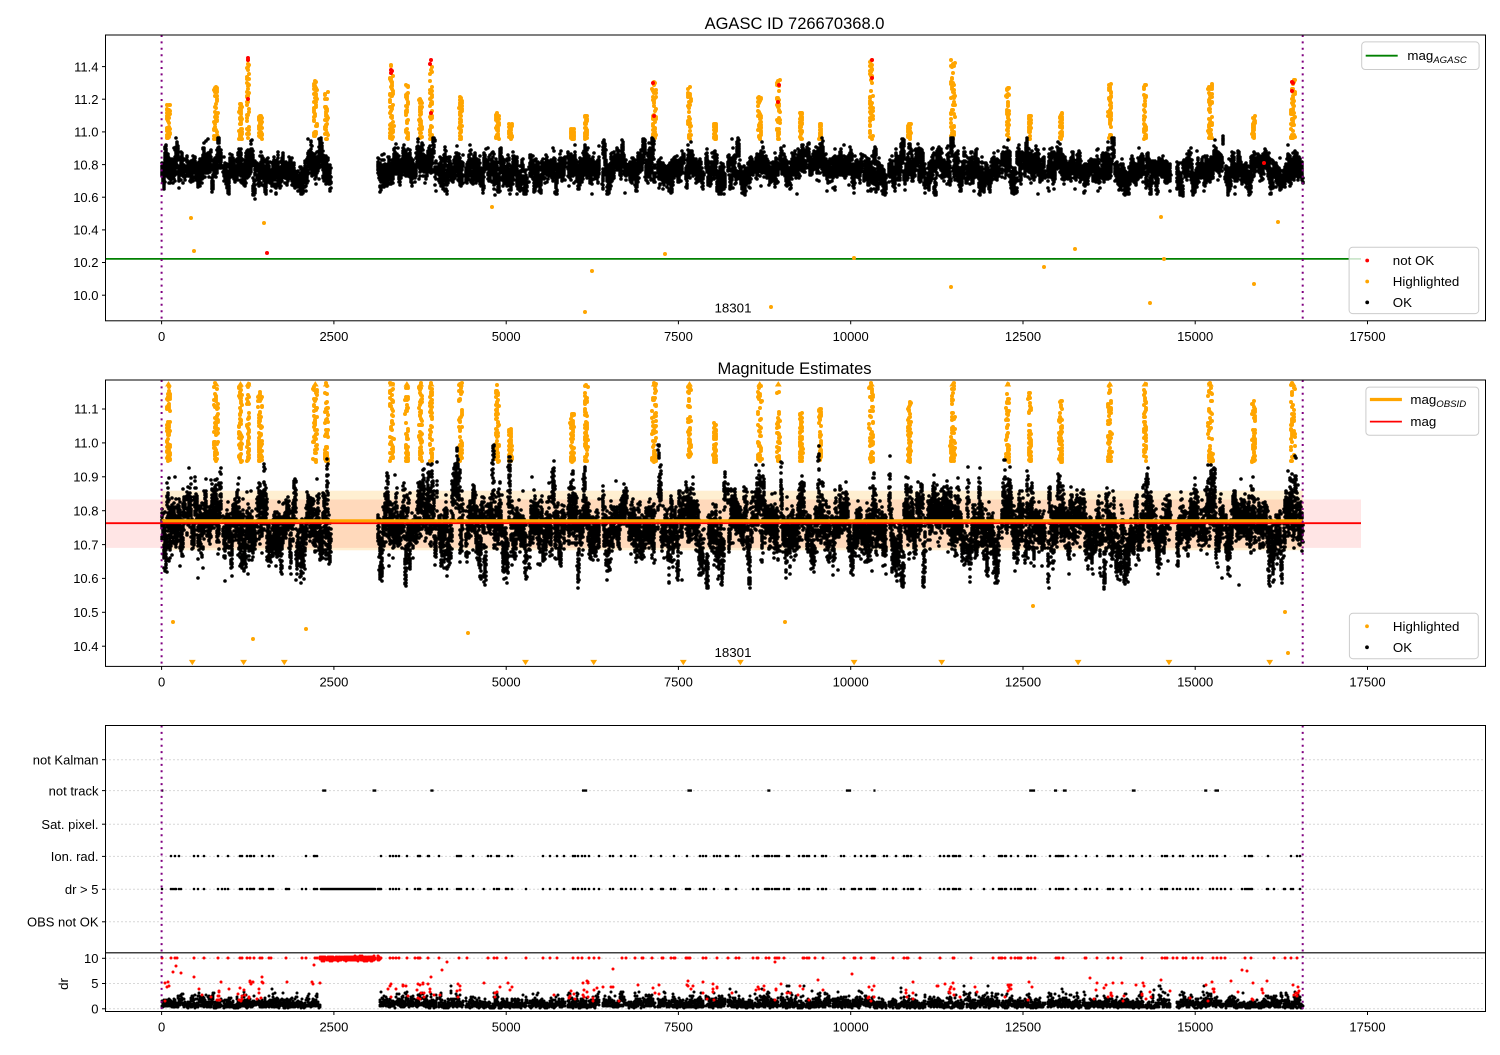 Image resolution: width=1500 pixels, height=1055 pixels. What do you see at coordinates (69, 824) in the screenshot?
I see `svg-text: Sat. pixel.` at bounding box center [69, 824].